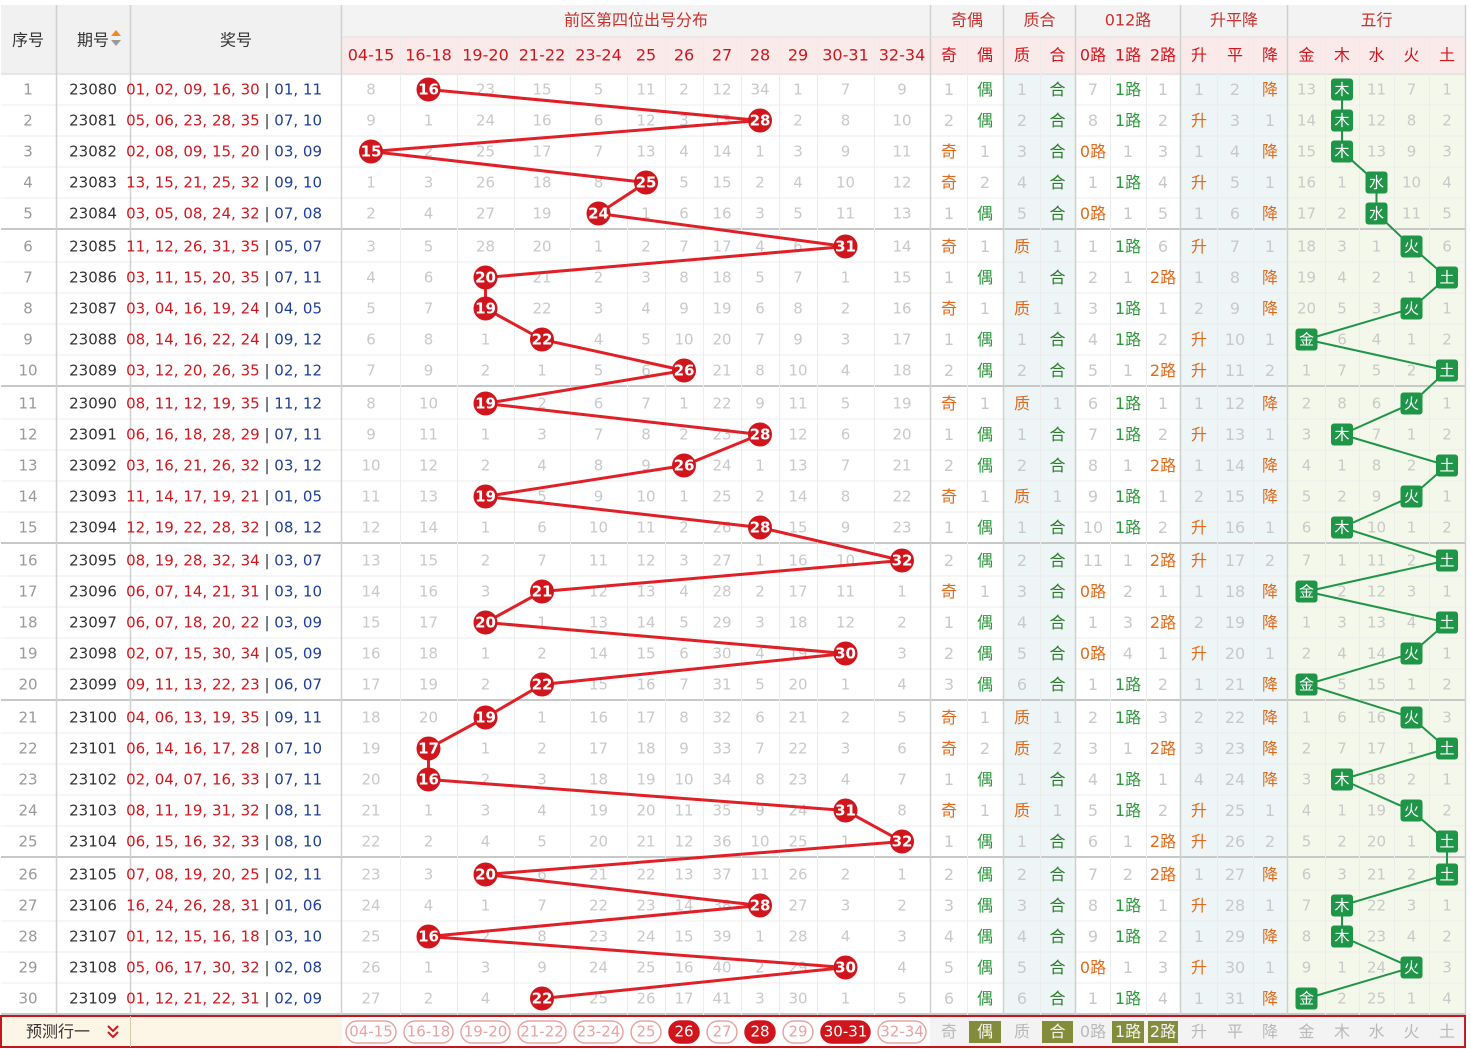 The height and width of the screenshot is (1049, 1471). I want to click on wuxing-badge-text: 木, so click(1341, 780).